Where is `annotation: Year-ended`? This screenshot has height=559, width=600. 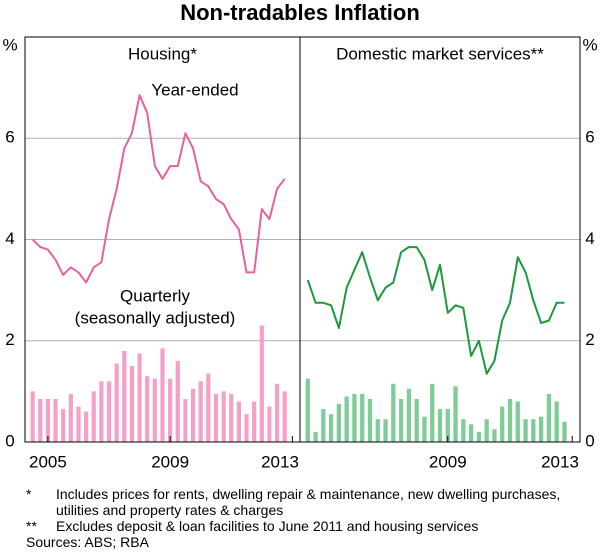
annotation: Year-ended is located at coordinates (194, 89).